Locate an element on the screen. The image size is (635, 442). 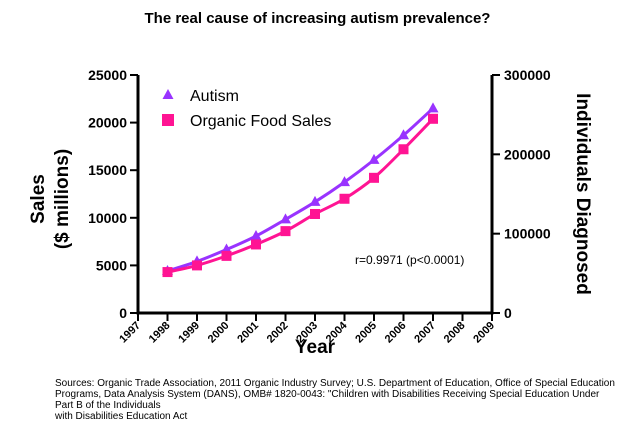
left-axis-title-line: ($ millions) is located at coordinates (62, 199).